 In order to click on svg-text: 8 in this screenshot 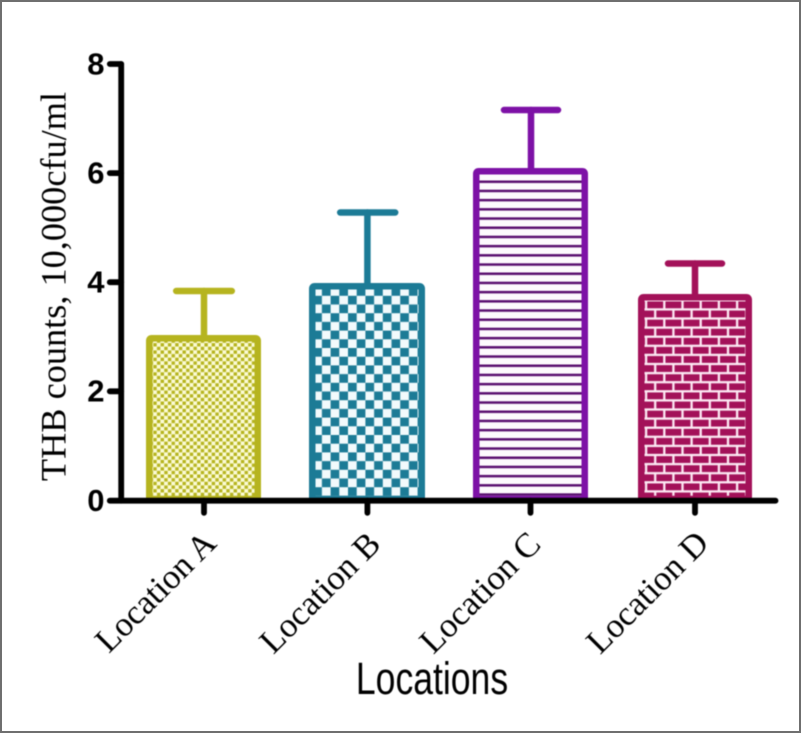, I will do `click(95, 63)`.